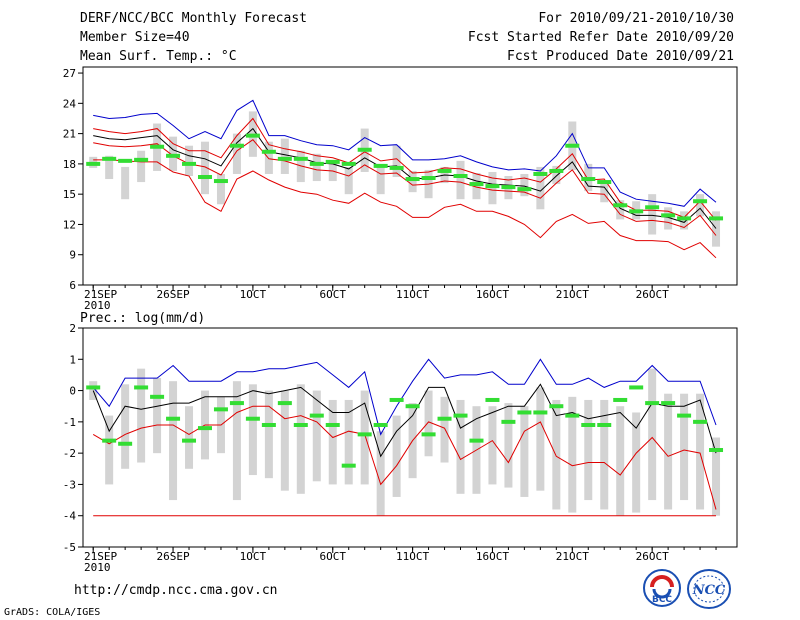 Image resolution: width=800 pixels, height=620 pixels. Describe the element at coordinates (97, 305) in the screenshot. I see `temp-year-label: 2010` at that location.